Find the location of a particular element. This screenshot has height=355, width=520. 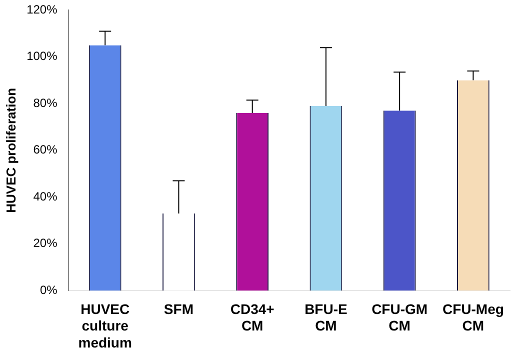

x-tick-label: HUVEC culture medium is located at coordinates (105, 325).